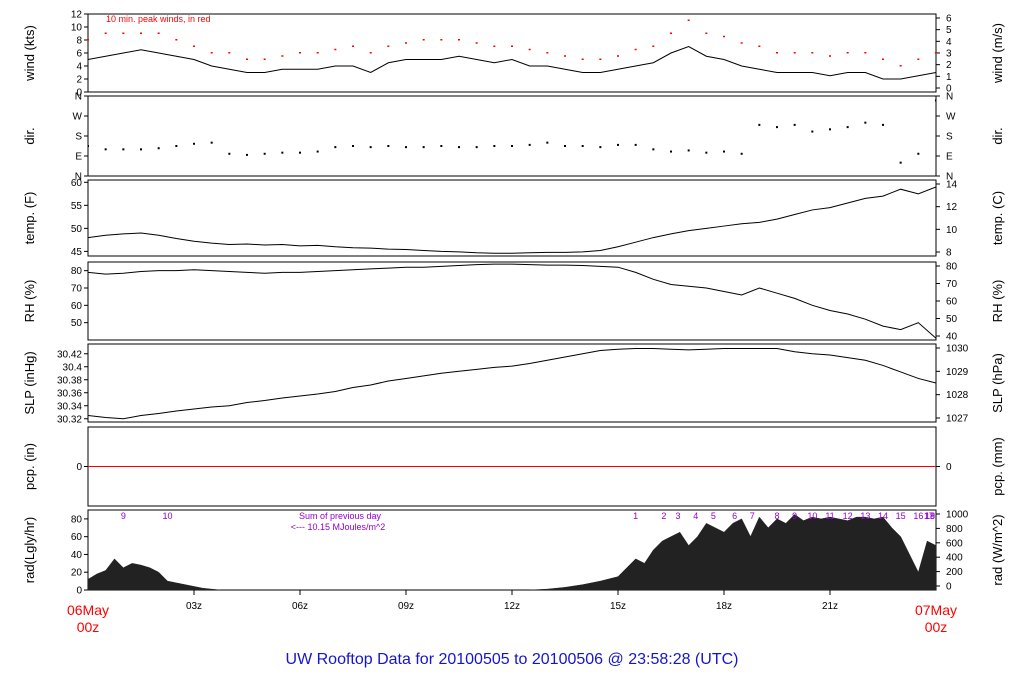  What do you see at coordinates (618, 606) in the screenshot?
I see `x-tick-label: 15z` at bounding box center [618, 606].